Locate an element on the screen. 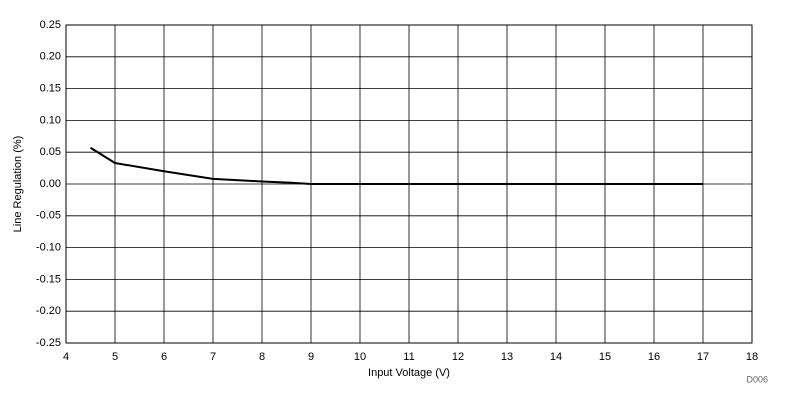  x-tick-label: 12 is located at coordinates (458, 357).